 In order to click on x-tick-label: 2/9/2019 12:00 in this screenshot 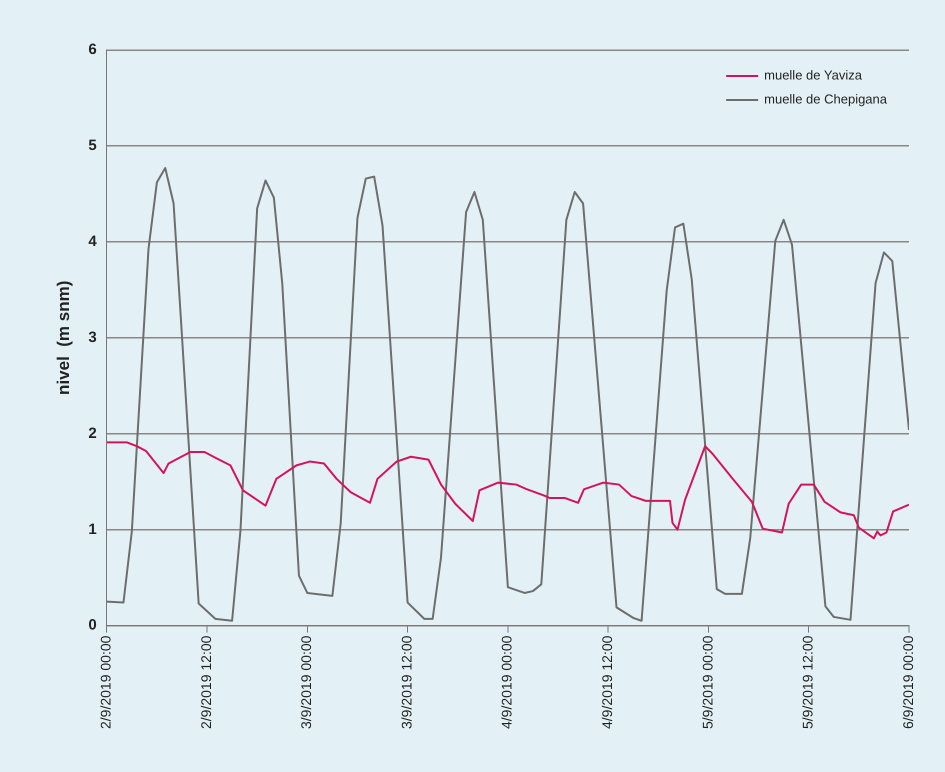, I will do `click(206, 682)`.